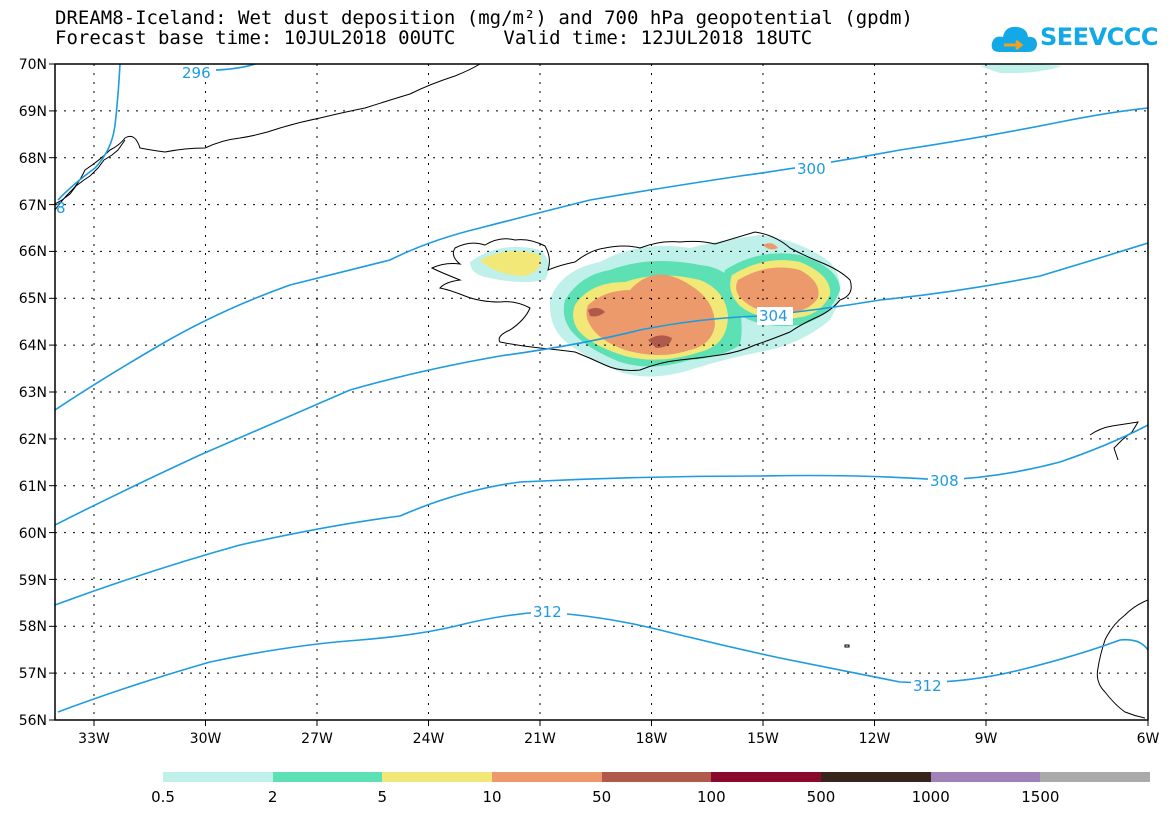 This screenshot has width=1175, height=815. I want to click on lon-label: 15W, so click(763, 739).